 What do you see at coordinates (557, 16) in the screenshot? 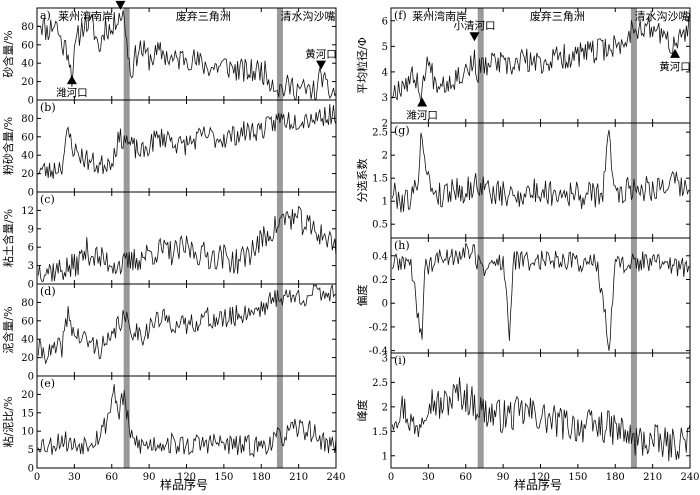
I see `zone-label-2: 废弃三角洲` at bounding box center [557, 16].